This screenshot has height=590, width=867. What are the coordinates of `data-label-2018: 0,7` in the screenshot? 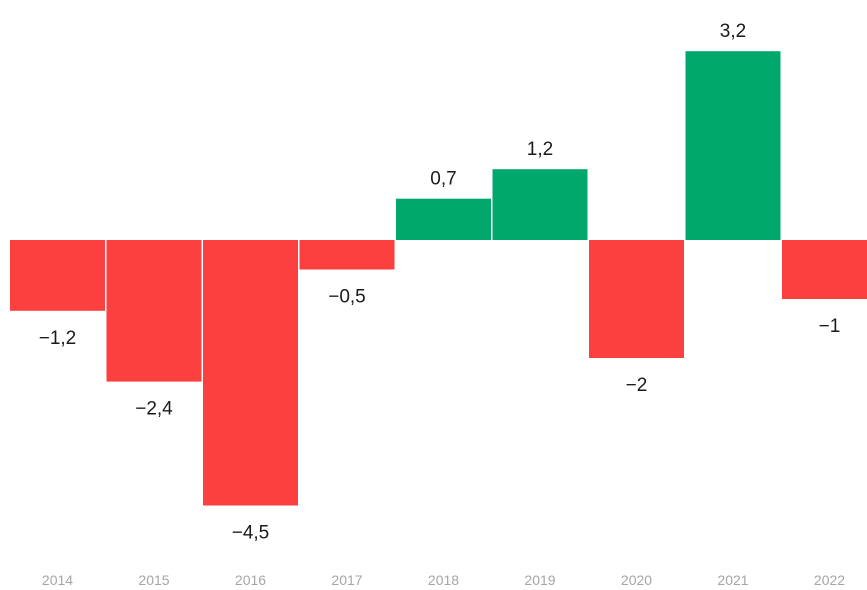 It's located at (443, 179).